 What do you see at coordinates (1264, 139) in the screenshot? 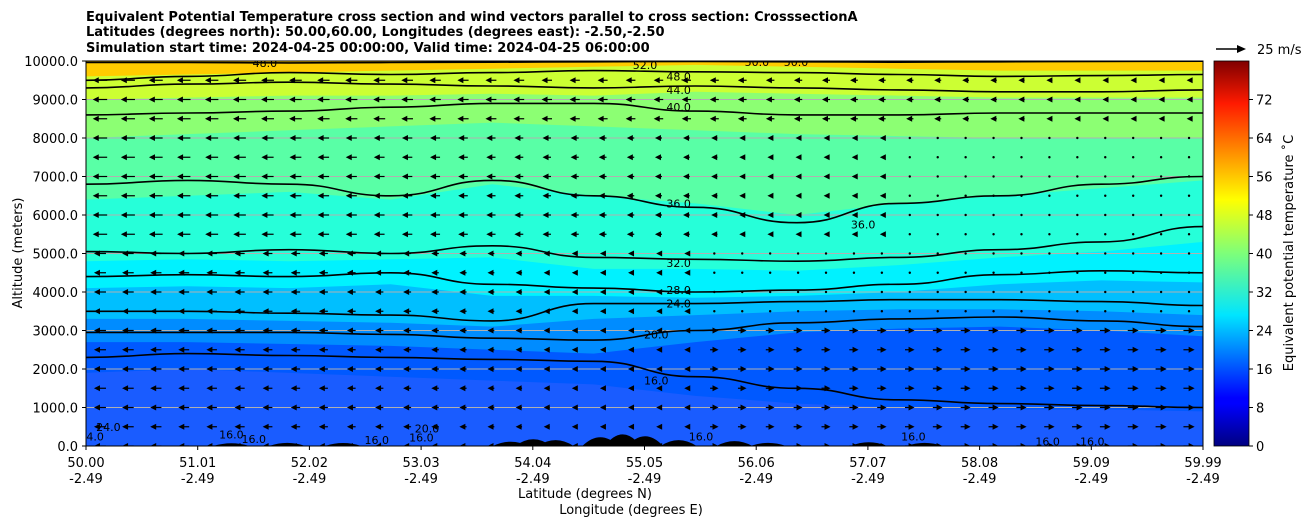
I see `colorbar-tick-label: 64` at bounding box center [1264, 139].